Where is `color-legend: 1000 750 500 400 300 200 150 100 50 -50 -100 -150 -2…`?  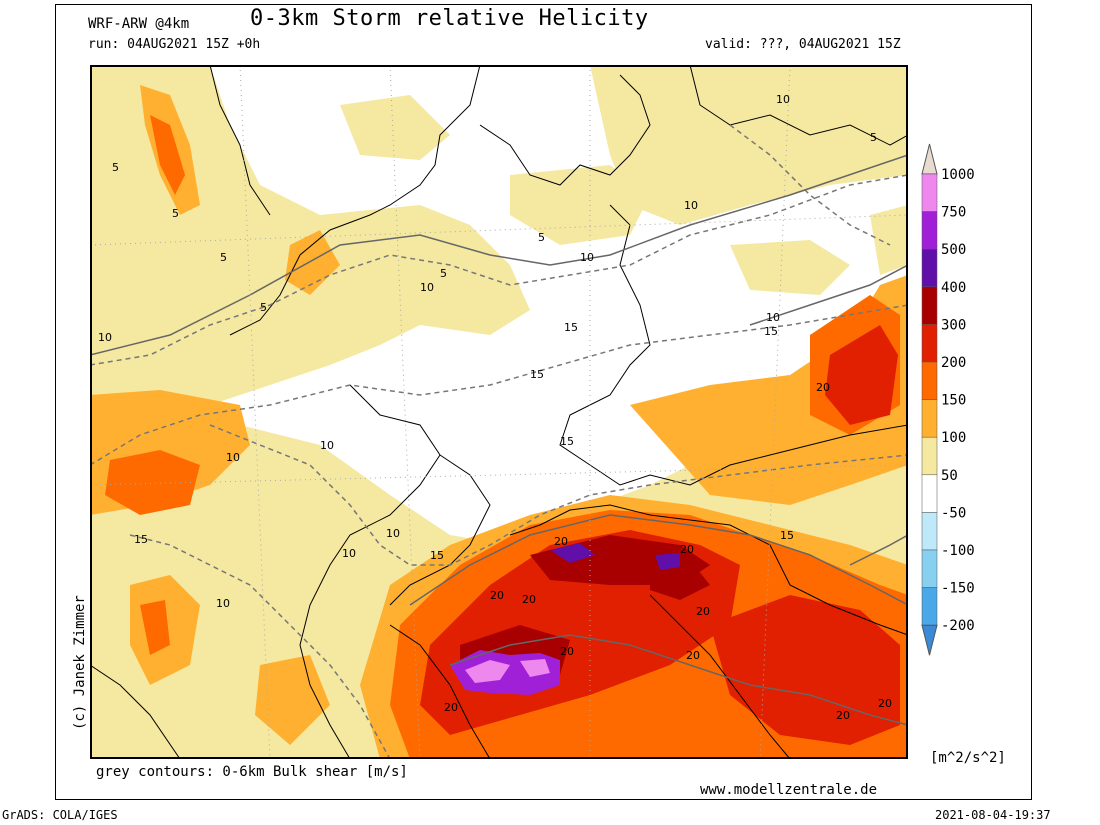 color-legend: 1000 750 500 400 300 200 150 100 50 -50 -100 -150 -2… is located at coordinates (948, 399).